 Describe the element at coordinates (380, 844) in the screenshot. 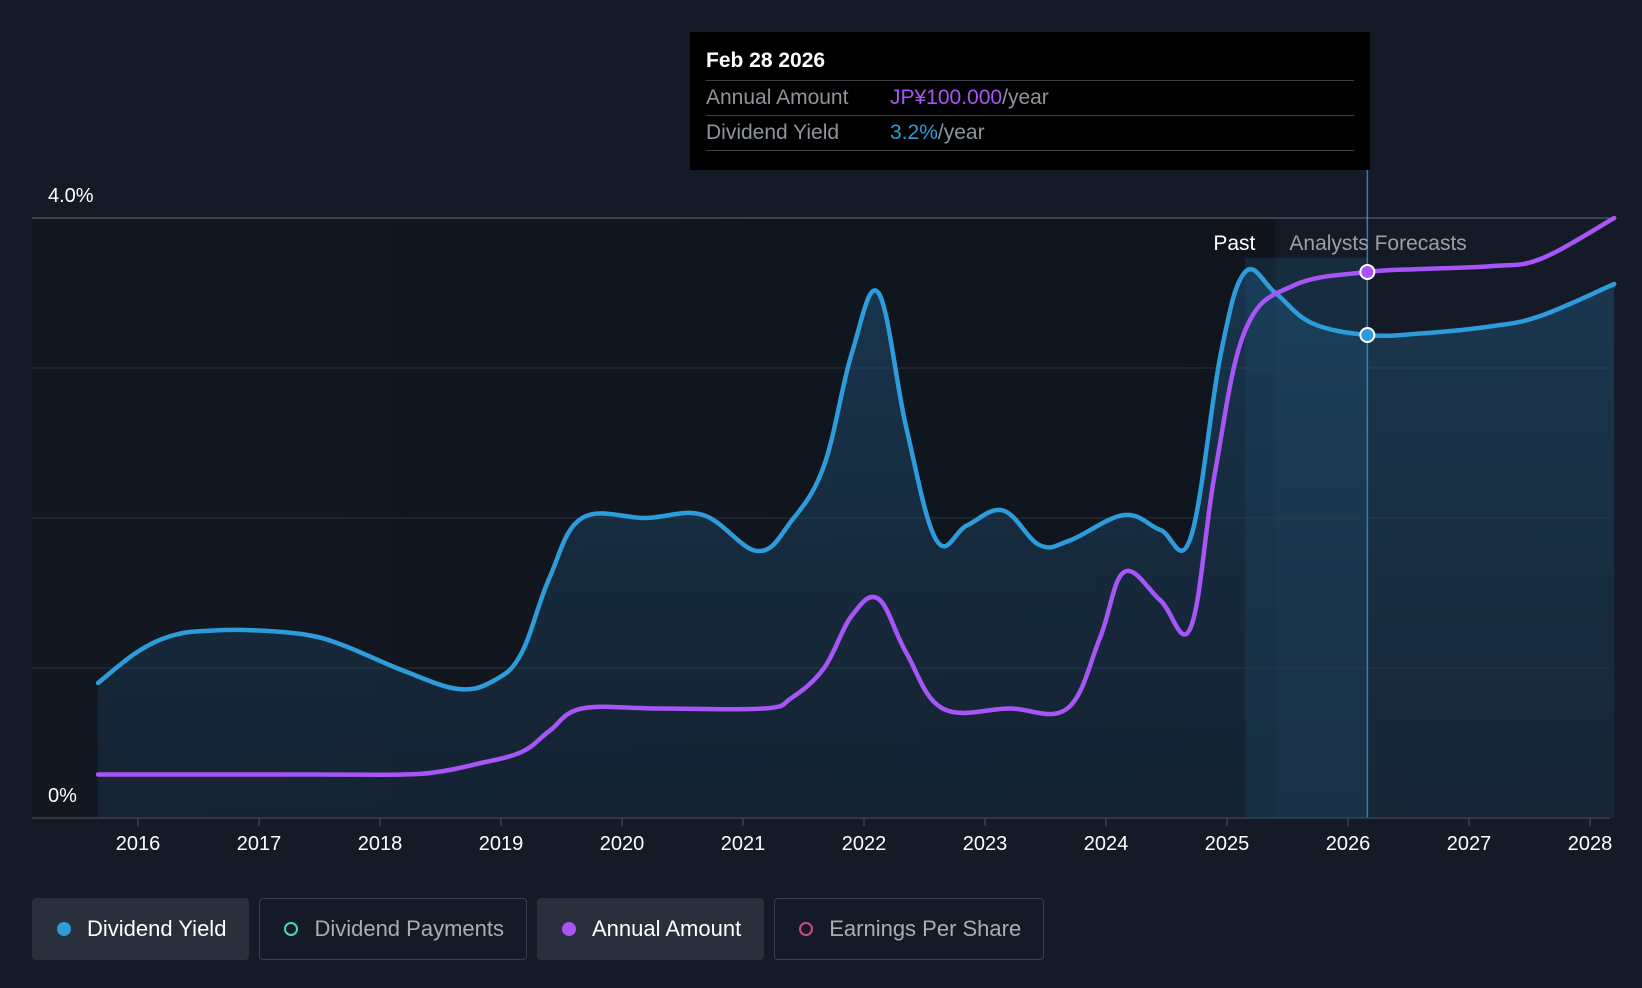

I see `x-tick-label: 2018` at that location.